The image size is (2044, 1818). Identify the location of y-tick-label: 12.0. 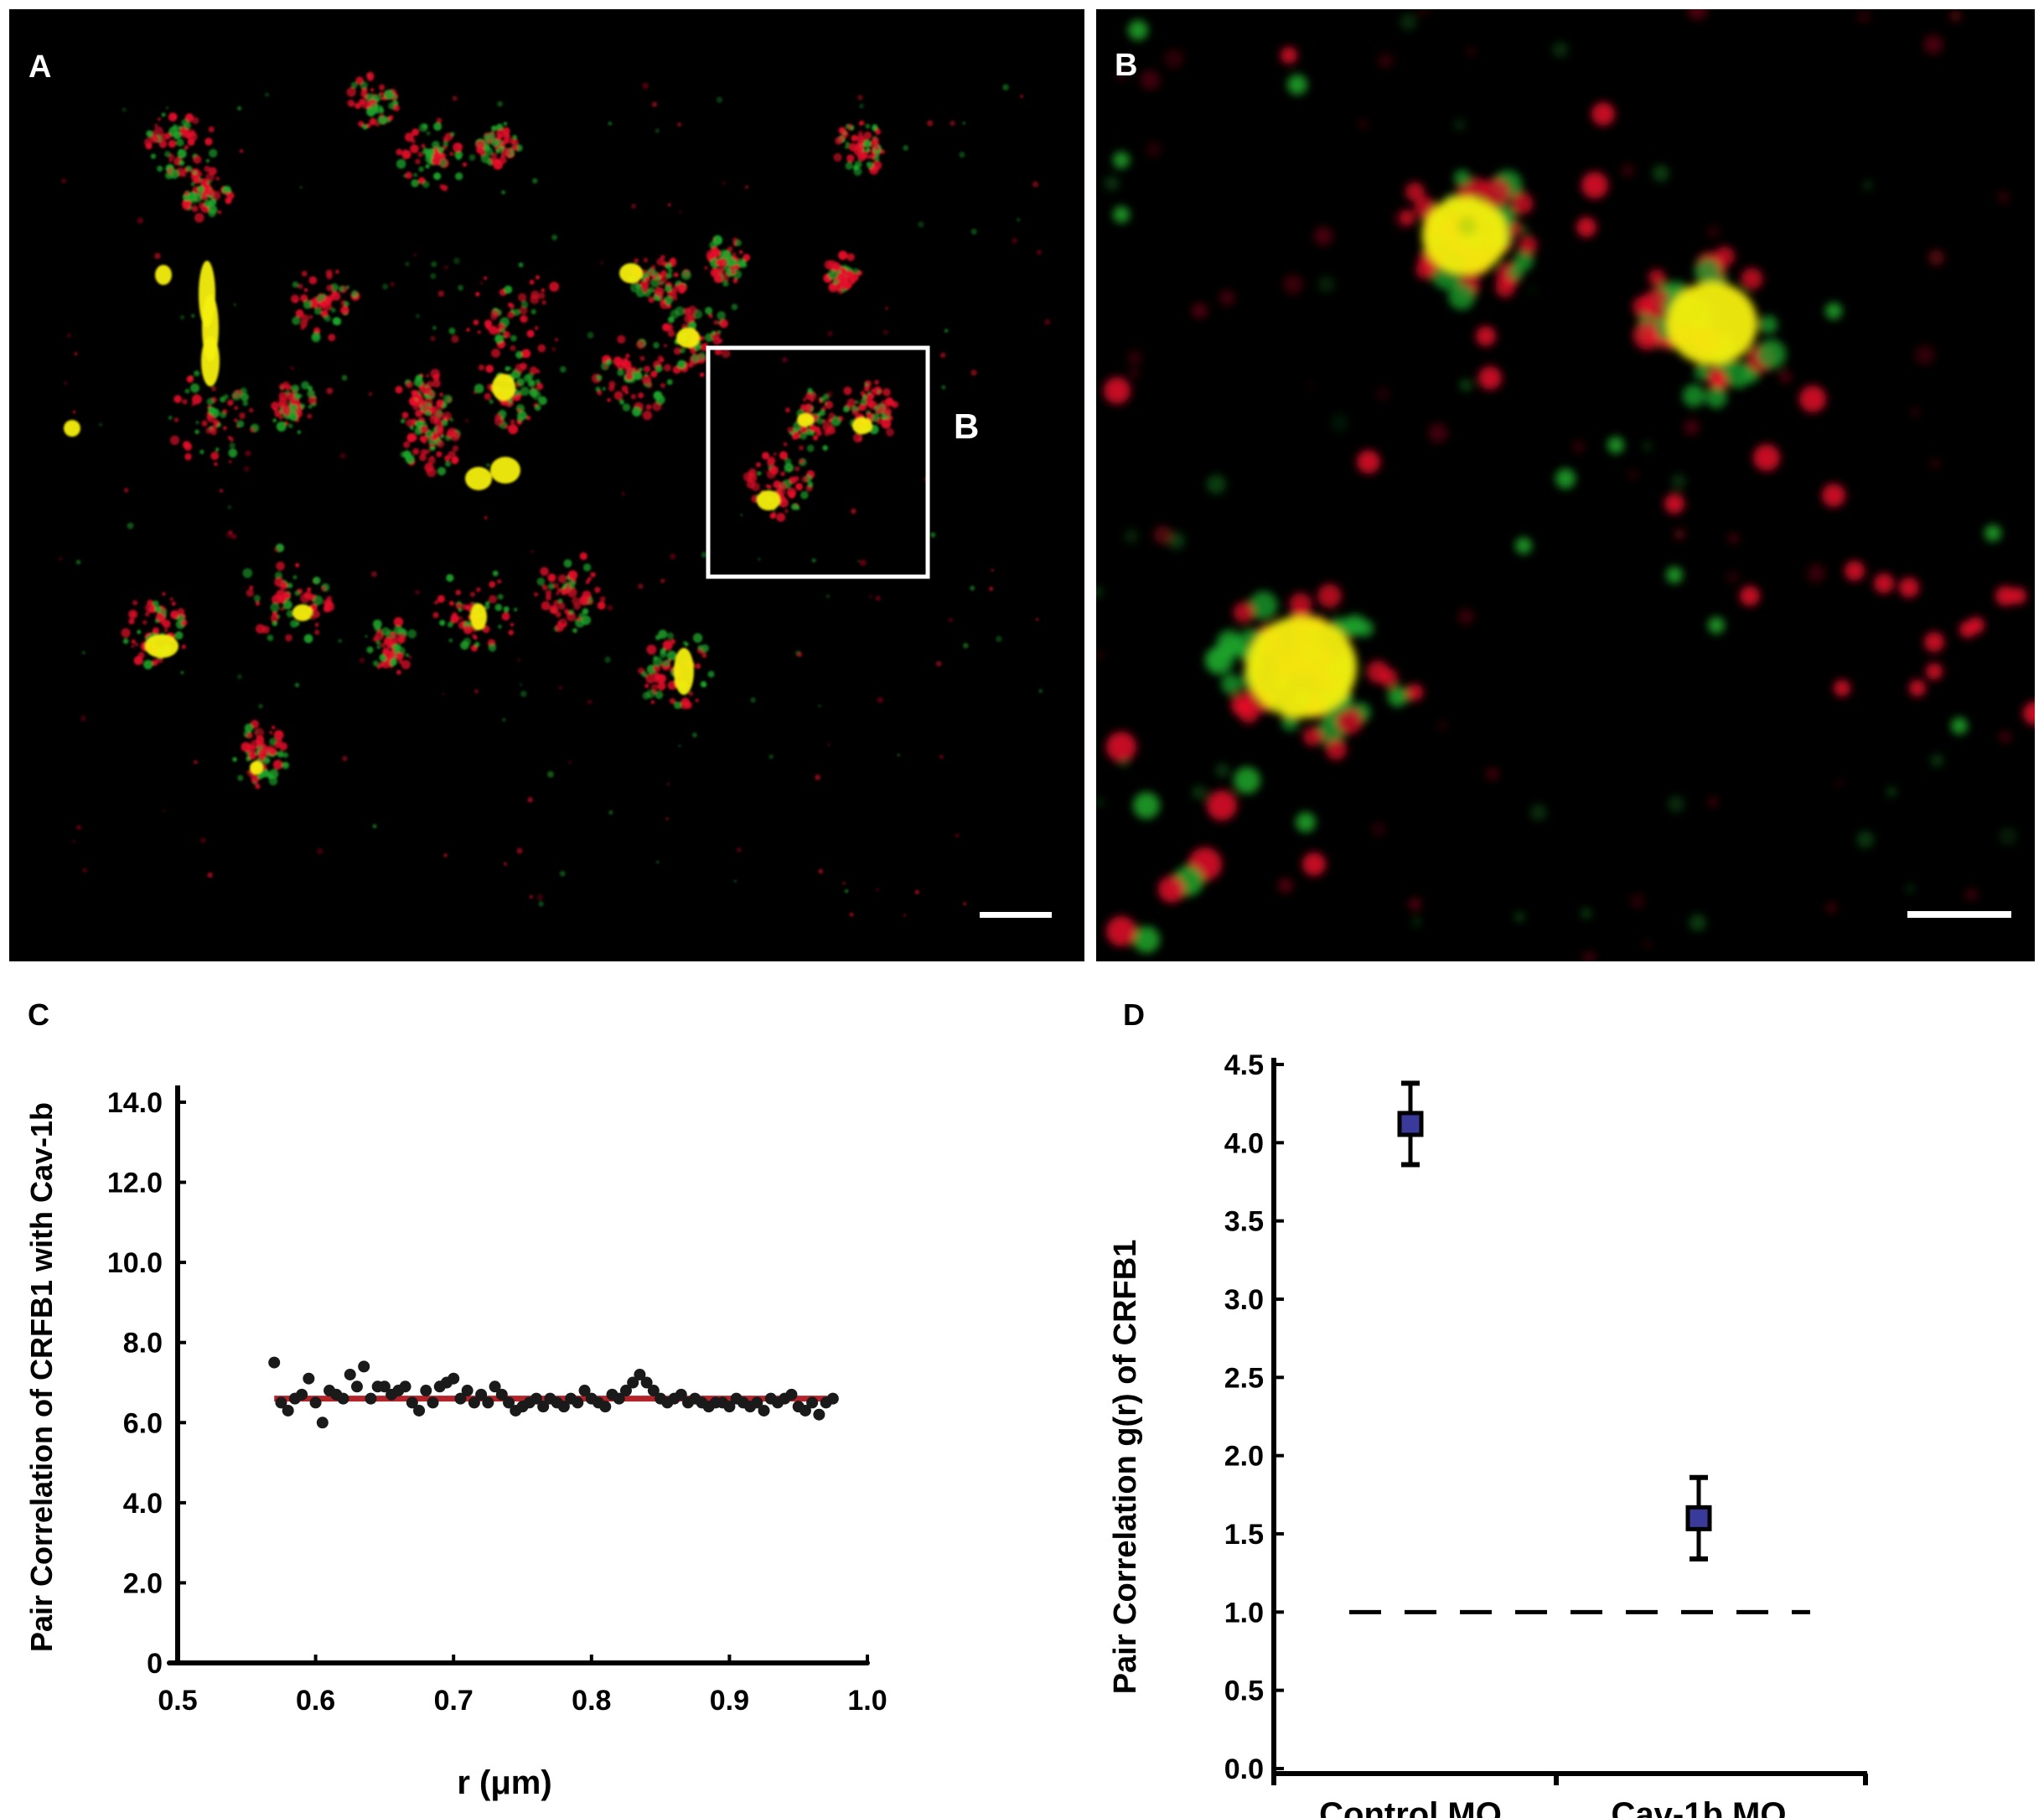
(135, 1183).